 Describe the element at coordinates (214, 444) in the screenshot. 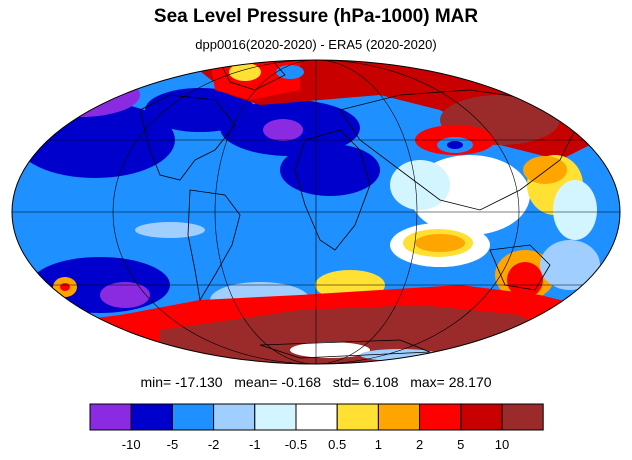

I see `colorbar-tick-label: -2` at that location.